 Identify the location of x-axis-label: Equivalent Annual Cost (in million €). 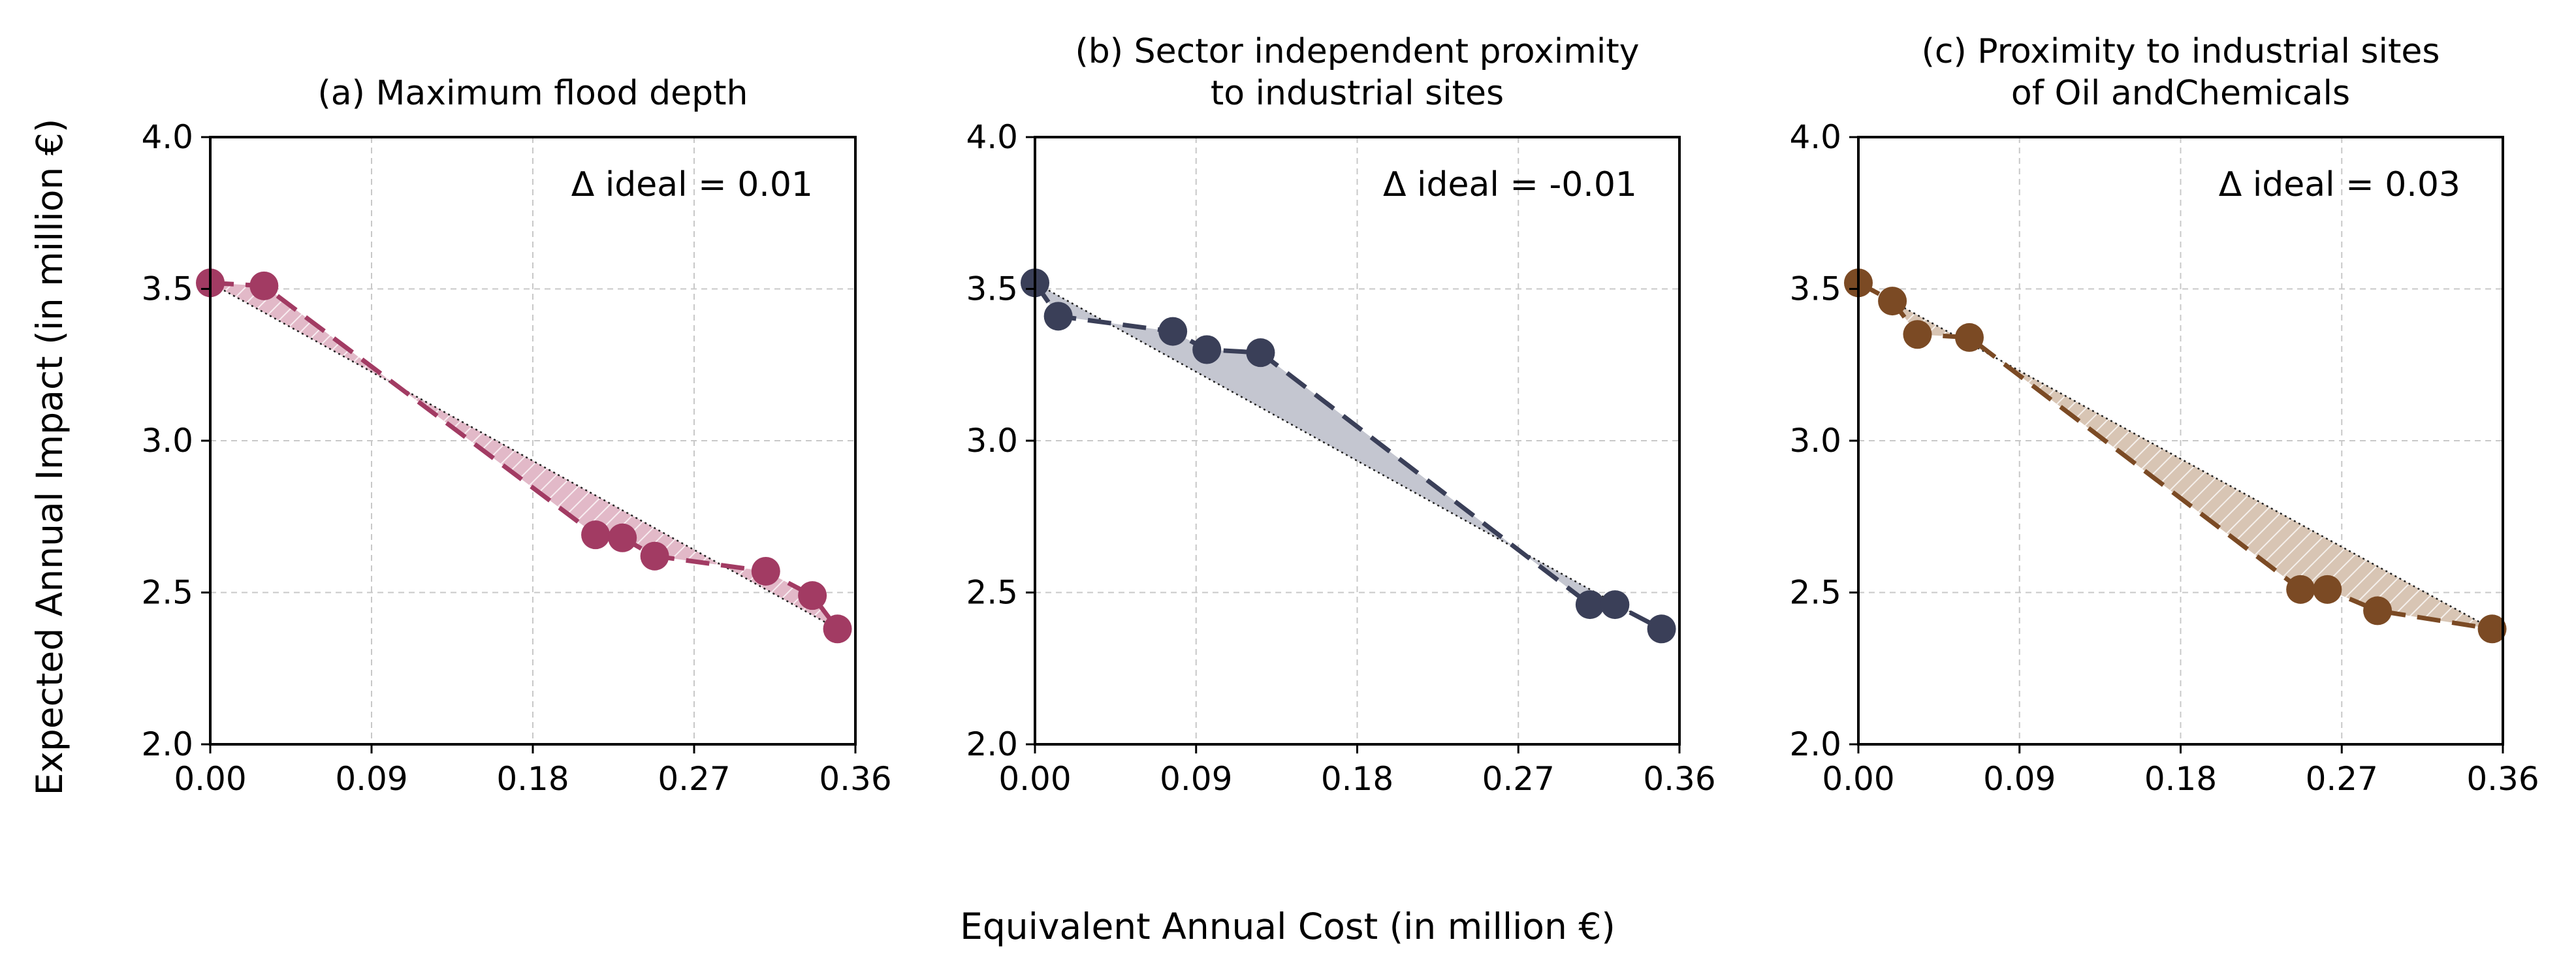
(1287, 926).